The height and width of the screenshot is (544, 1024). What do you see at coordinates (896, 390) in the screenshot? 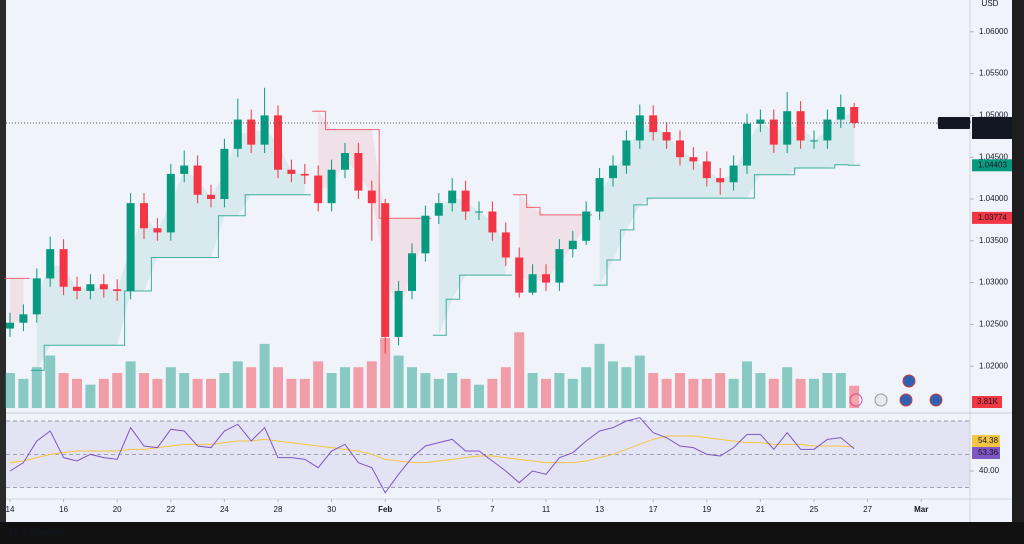
I see `event-icons` at bounding box center [896, 390].